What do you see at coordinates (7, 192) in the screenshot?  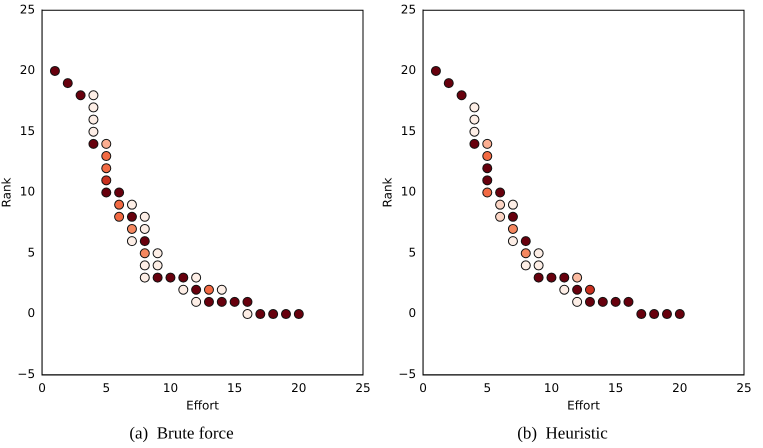 I see `y-axis-title: Rank` at bounding box center [7, 192].